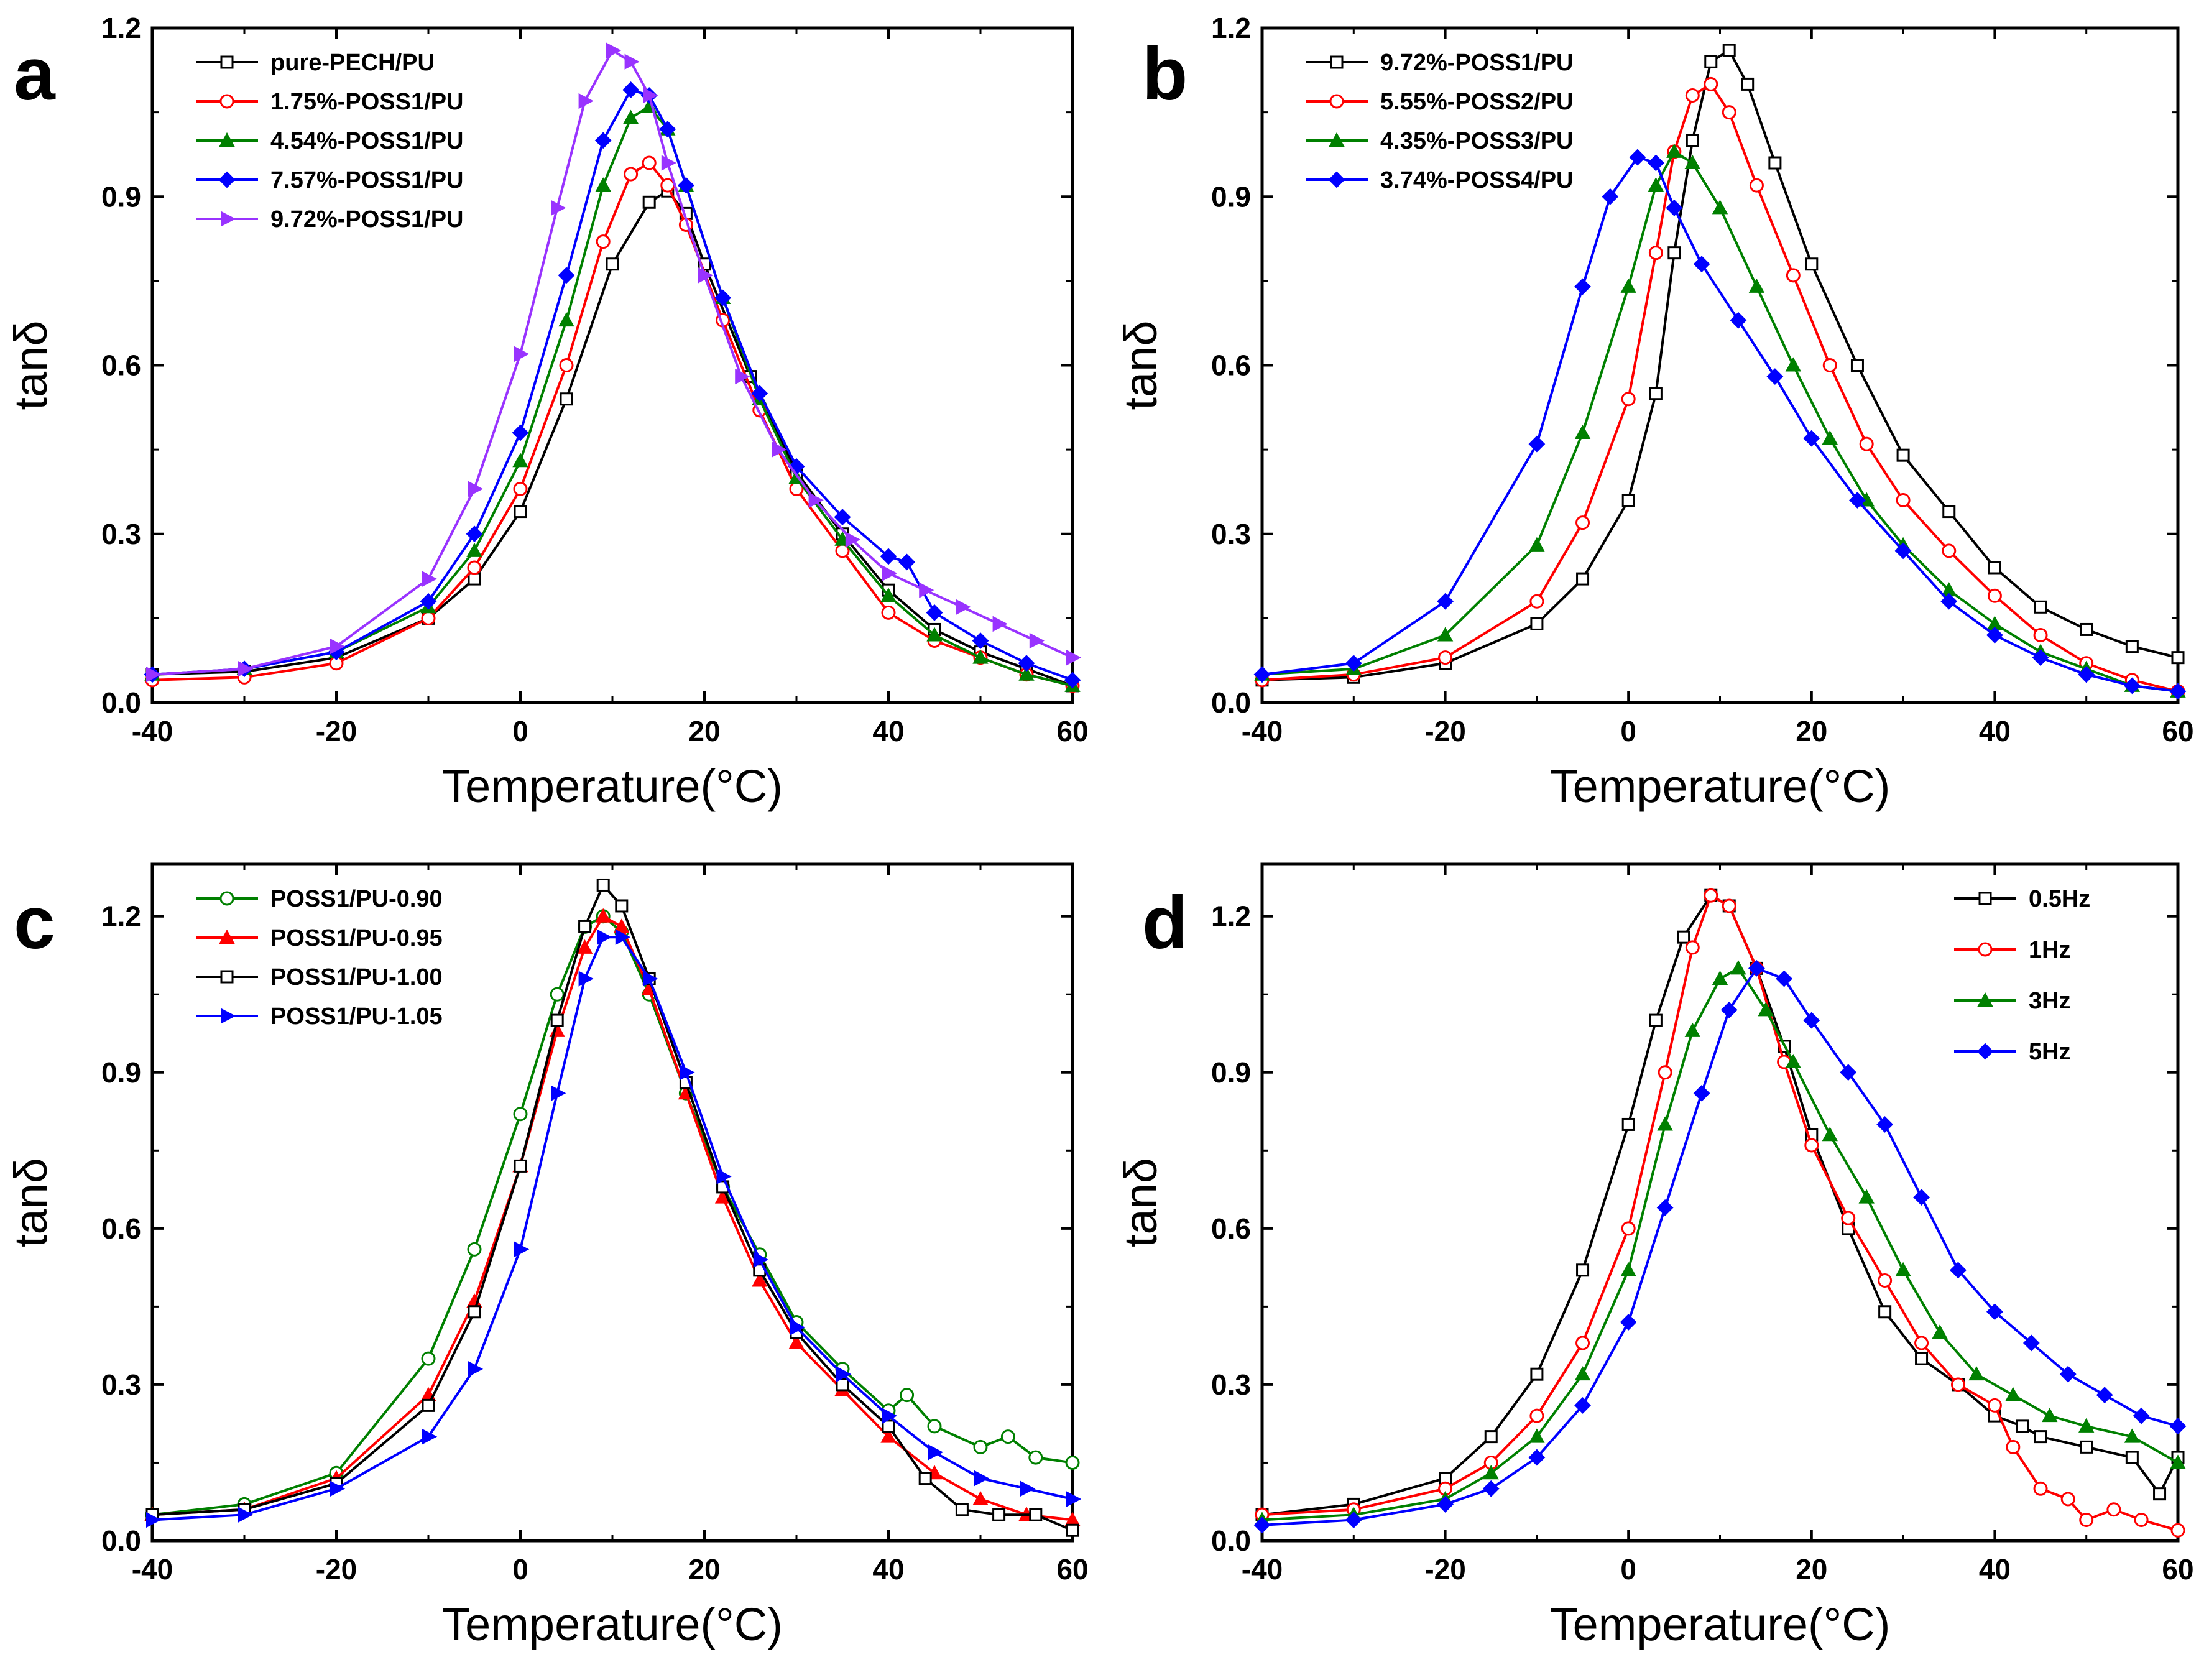 This screenshot has width=2209, height=1680. Describe the element at coordinates (366, 141) in the screenshot. I see `legend-label: 4.54%-POSS1/PU` at that location.